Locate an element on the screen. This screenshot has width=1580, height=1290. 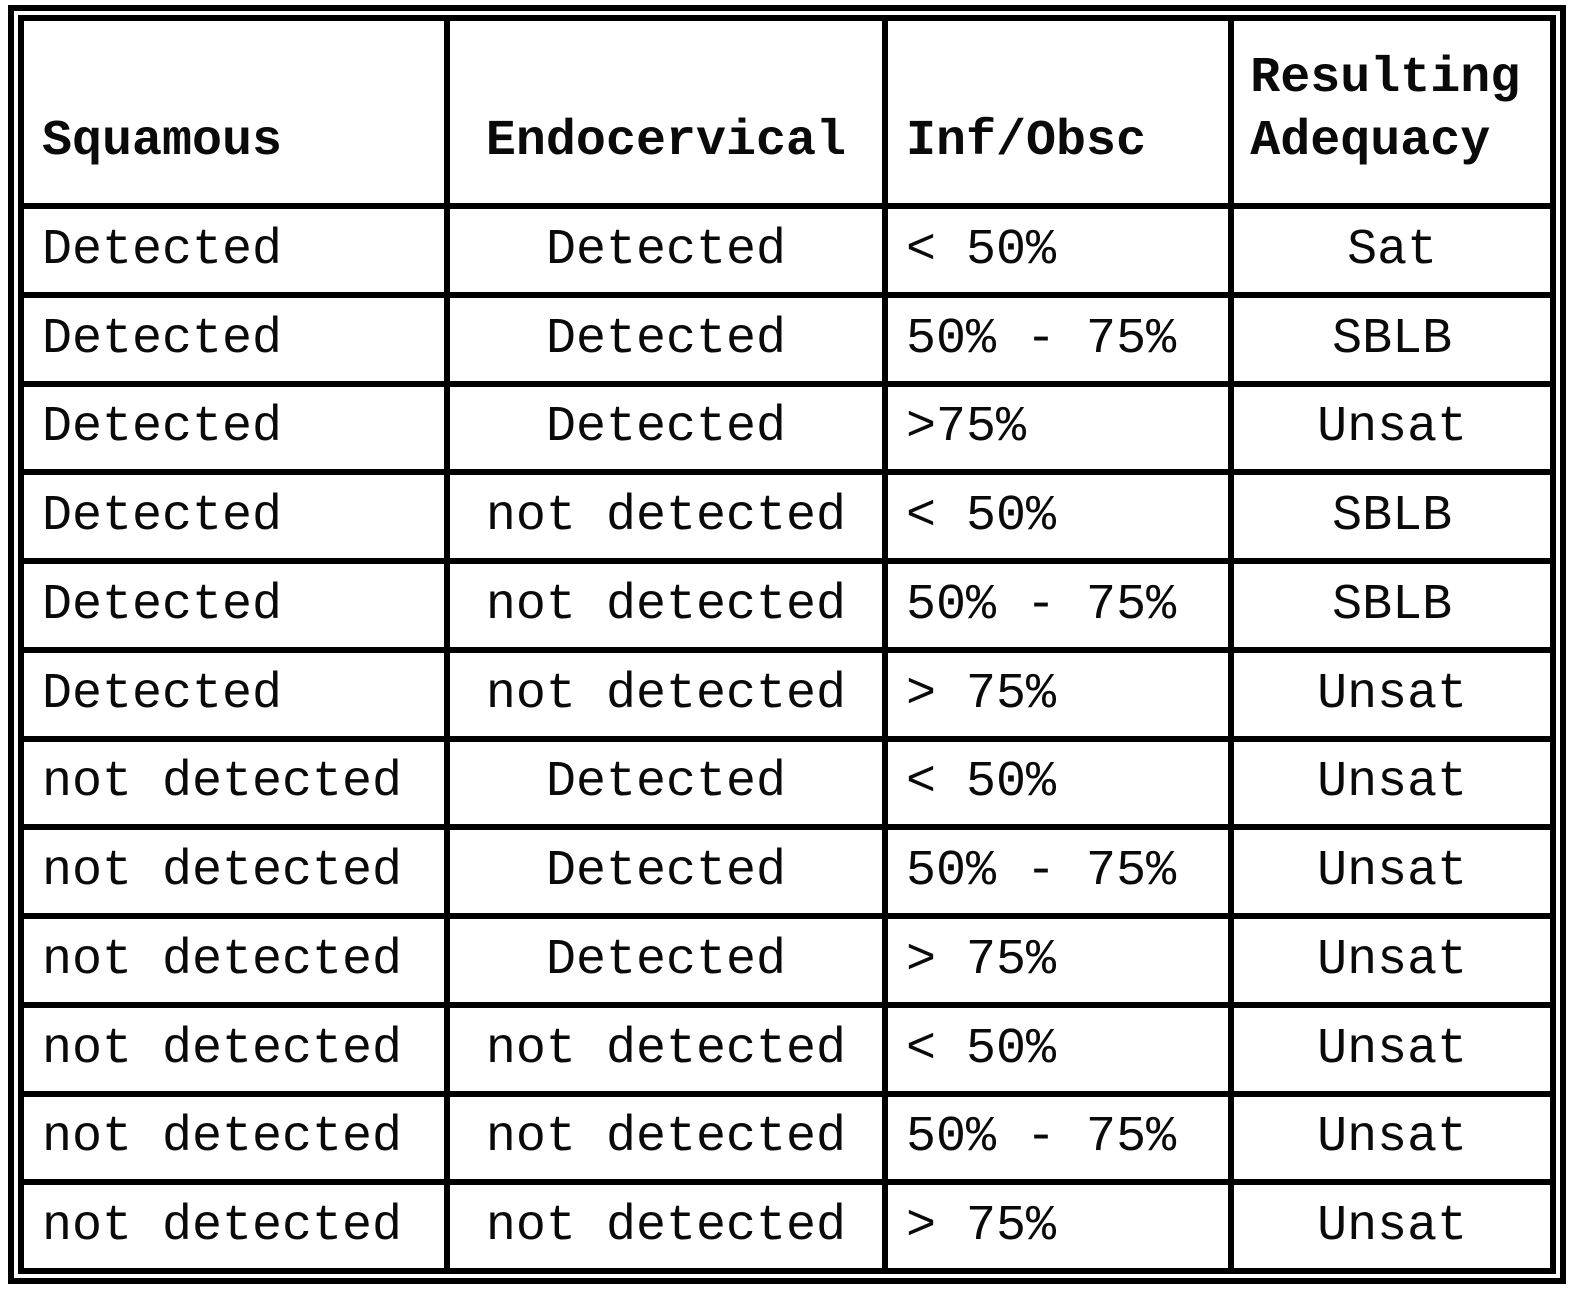
table-cell: >75% is located at coordinates (1058, 428).